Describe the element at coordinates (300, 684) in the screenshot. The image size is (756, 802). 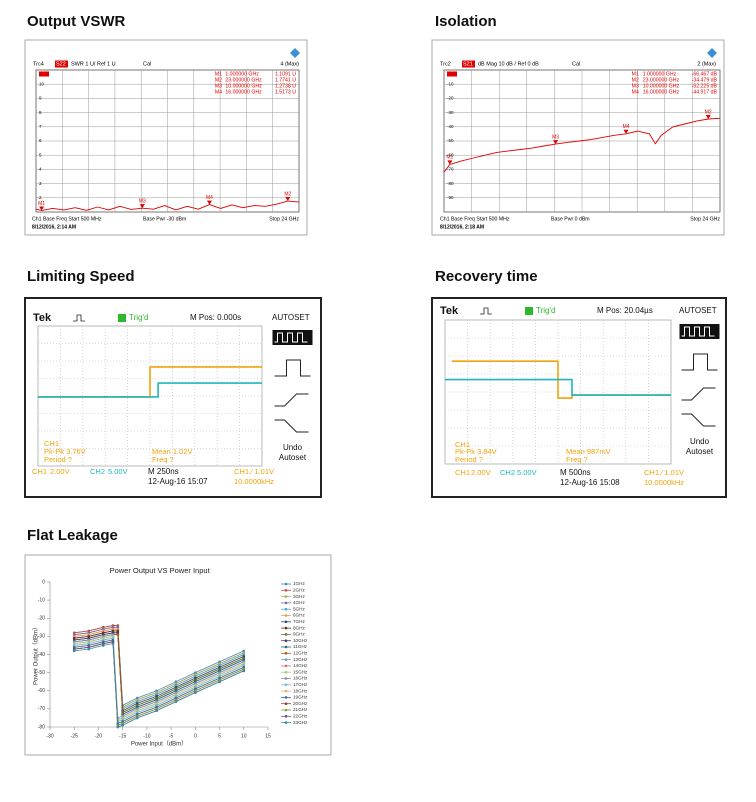
I see `legend-label: 17GHz` at that location.